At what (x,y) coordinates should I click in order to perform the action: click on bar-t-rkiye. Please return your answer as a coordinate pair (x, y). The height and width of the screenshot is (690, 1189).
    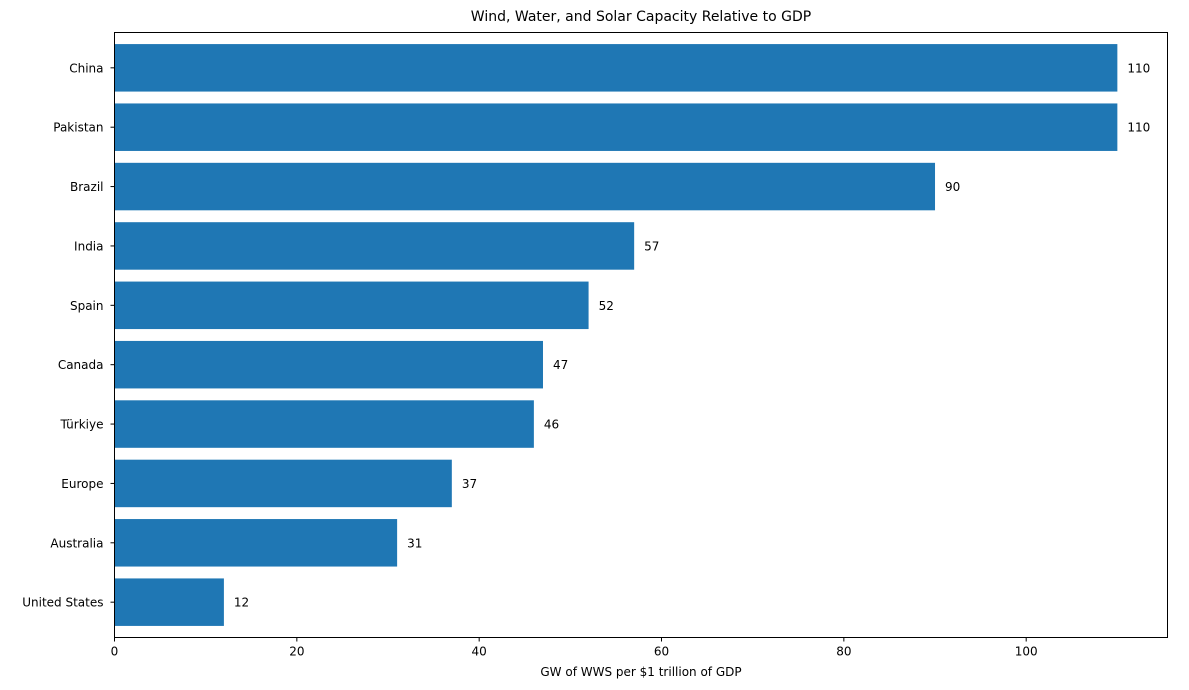
    Looking at the image, I should click on (324, 424).